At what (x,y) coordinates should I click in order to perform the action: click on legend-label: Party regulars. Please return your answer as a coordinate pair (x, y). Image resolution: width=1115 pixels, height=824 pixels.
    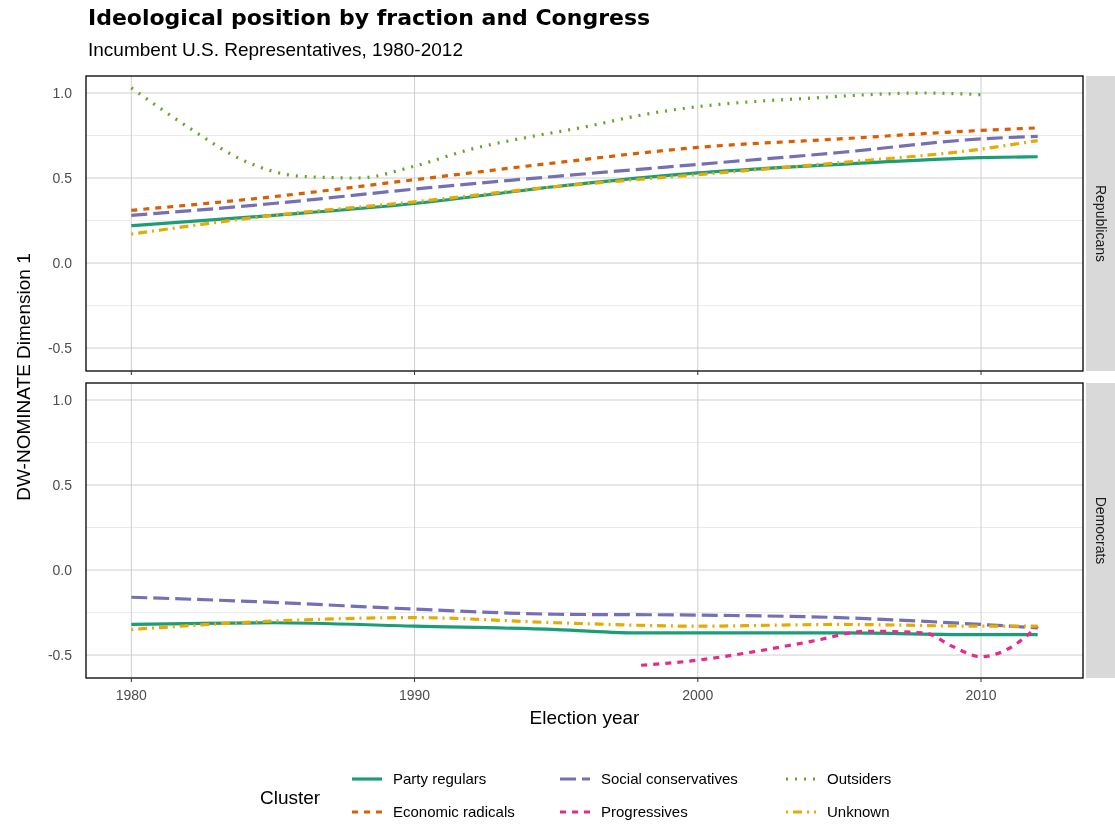
    Looking at the image, I should click on (440, 779).